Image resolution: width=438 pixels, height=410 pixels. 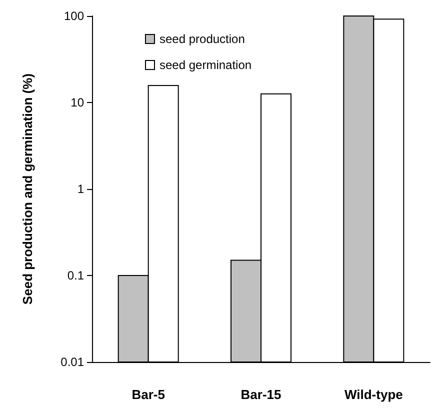 I want to click on x-tick-label: Bar-5, so click(x=148, y=394).